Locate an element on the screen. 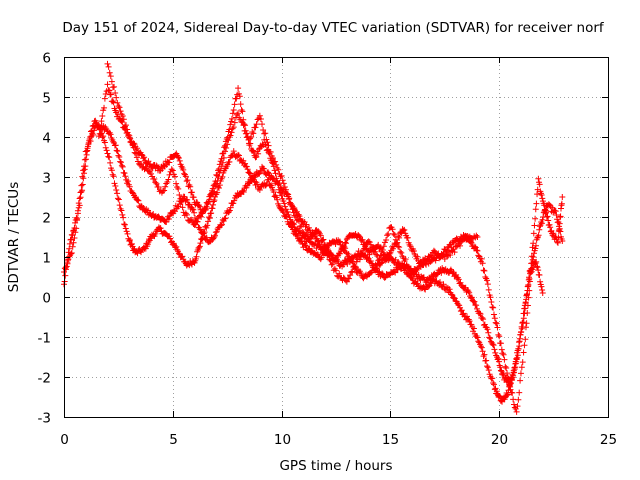 The image size is (640, 480). y-tick-label: 6 is located at coordinates (46, 59).